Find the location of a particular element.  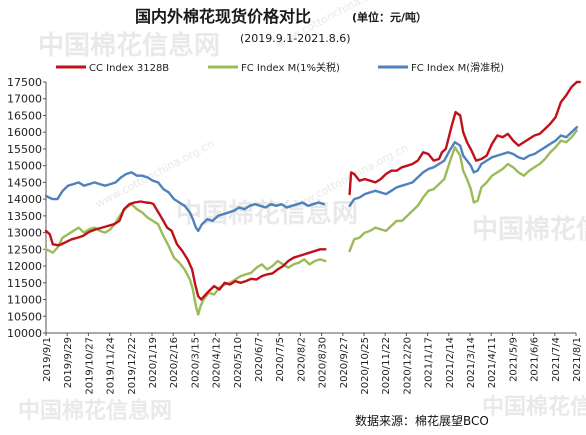

x-tick-label: 2020/1/19 is located at coordinates (153, 362).